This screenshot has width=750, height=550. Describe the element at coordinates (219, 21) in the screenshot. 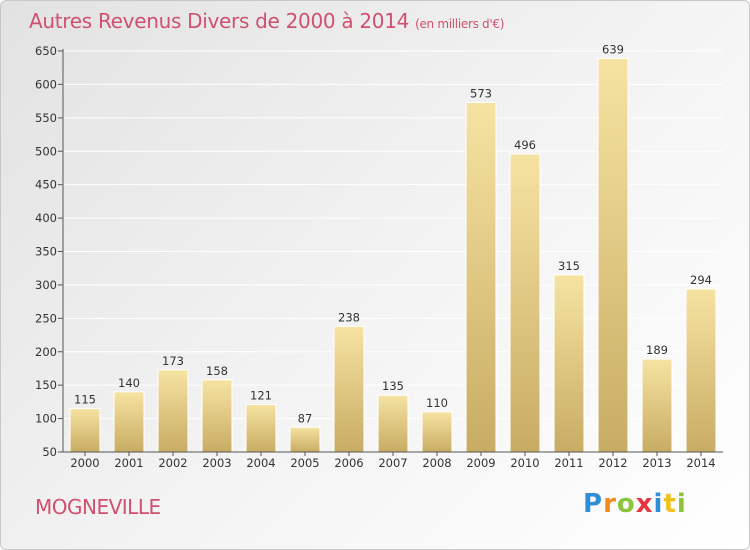

I see `chart-title-text: Autres Revenus Divers de 2000 à 2014` at that location.